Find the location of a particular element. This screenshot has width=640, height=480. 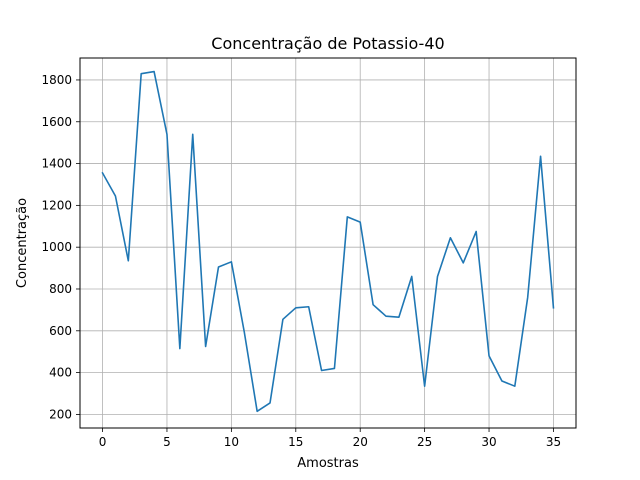

y-tick-label: 1600 is located at coordinates (56, 122).